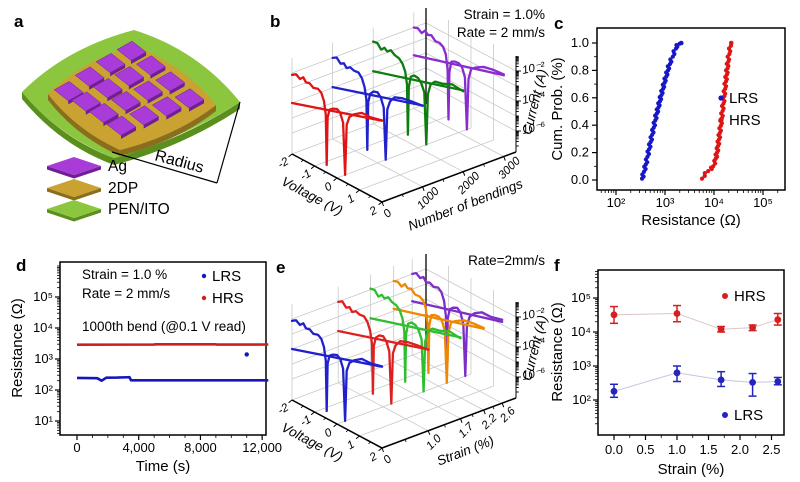  What do you see at coordinates (138, 447) in the screenshot?
I see `x-tick-label: 4,000` at bounding box center [138, 447].